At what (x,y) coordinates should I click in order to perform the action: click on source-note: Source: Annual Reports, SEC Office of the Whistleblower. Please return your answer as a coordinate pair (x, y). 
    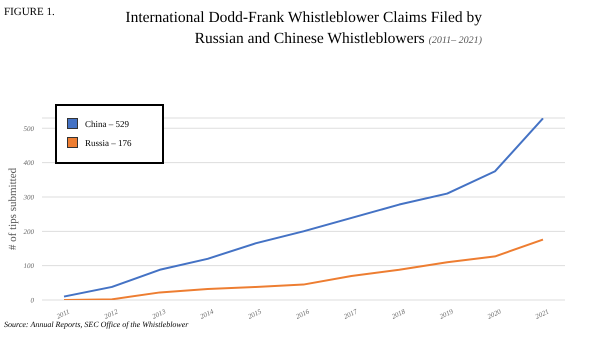
    Looking at the image, I should click on (96, 324).